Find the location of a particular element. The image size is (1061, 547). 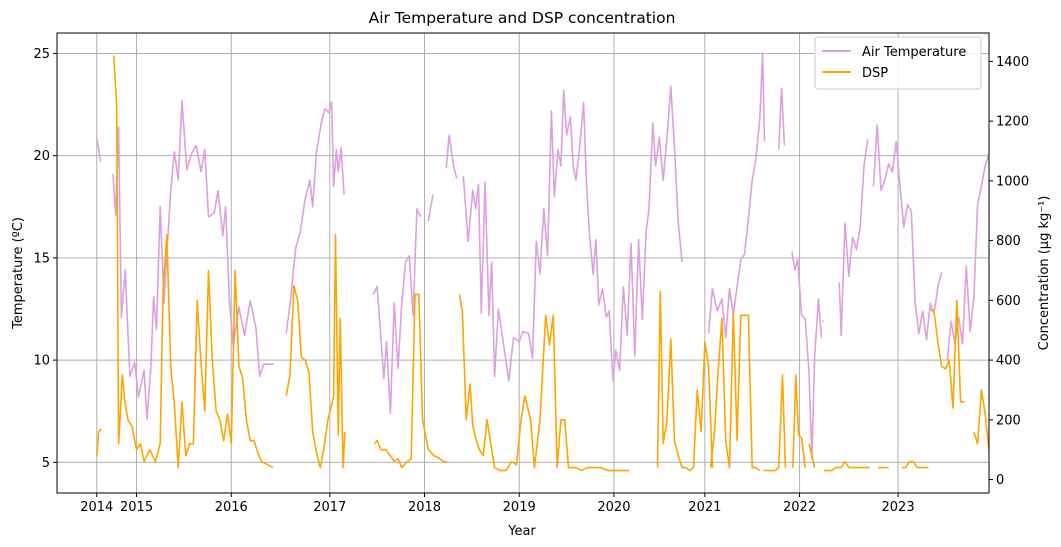

x-tick-label: 2022 is located at coordinates (799, 507).